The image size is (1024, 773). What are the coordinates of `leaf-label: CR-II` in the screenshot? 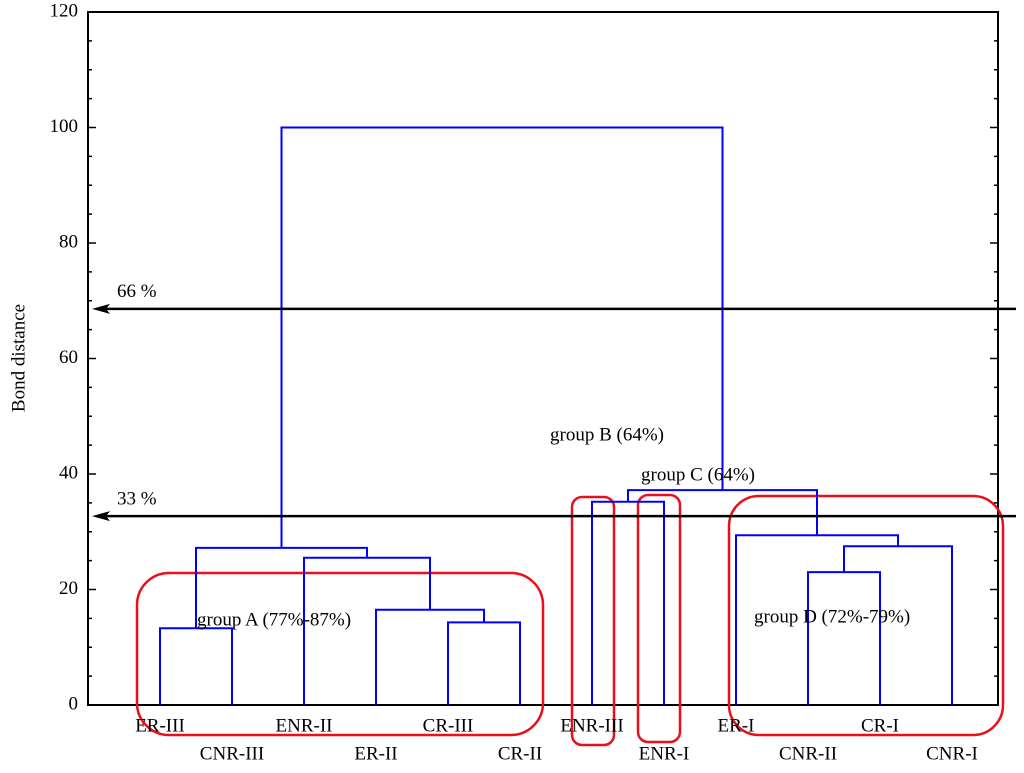 It's located at (520, 753).